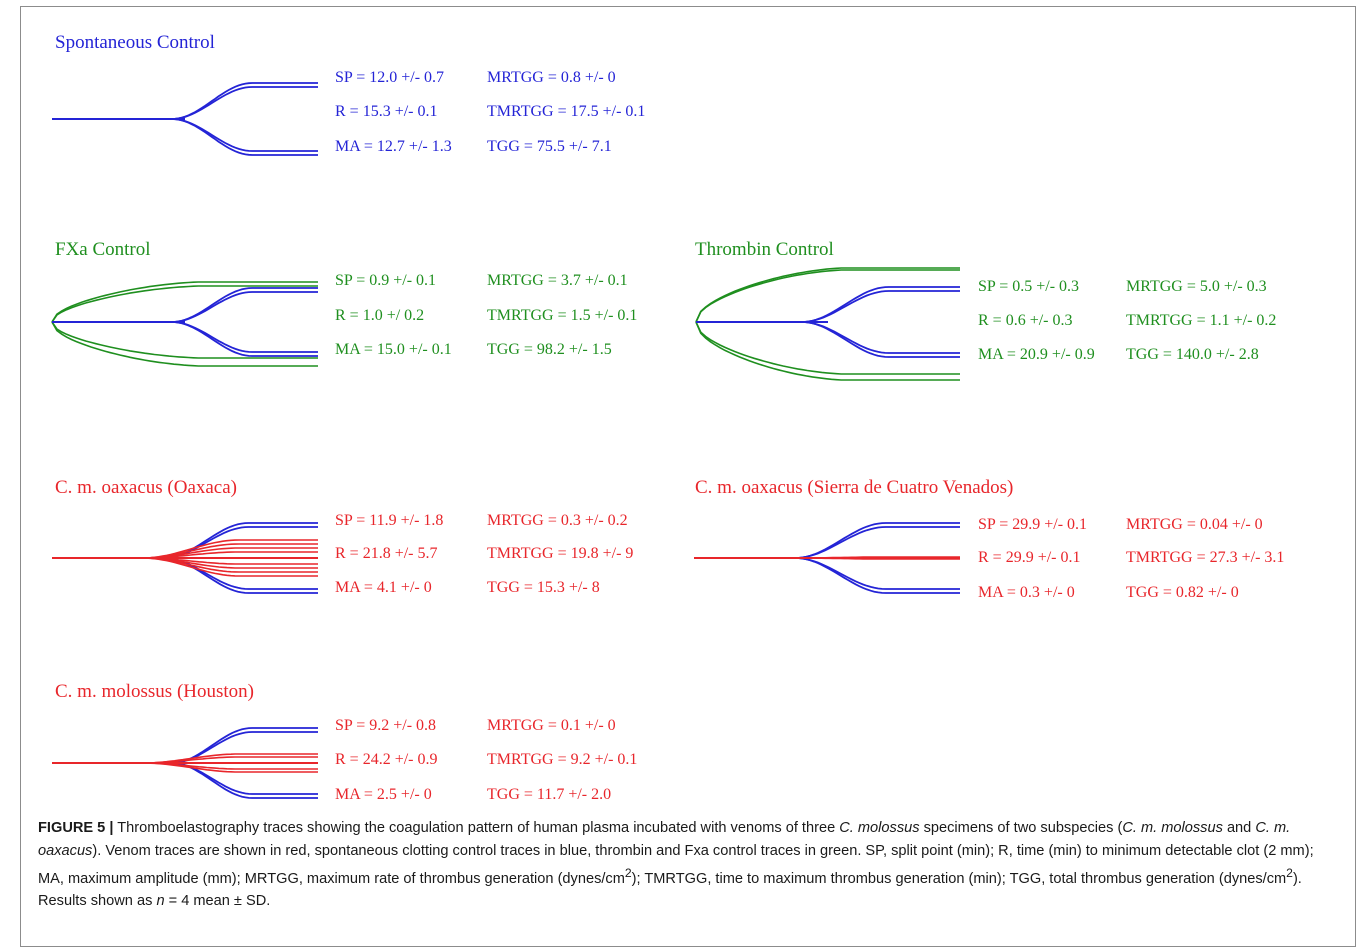 The width and height of the screenshot is (1357, 951). I want to click on sierra-stat-r0-c1: MRTGG = 0.04 +/- 0, so click(1194, 524).